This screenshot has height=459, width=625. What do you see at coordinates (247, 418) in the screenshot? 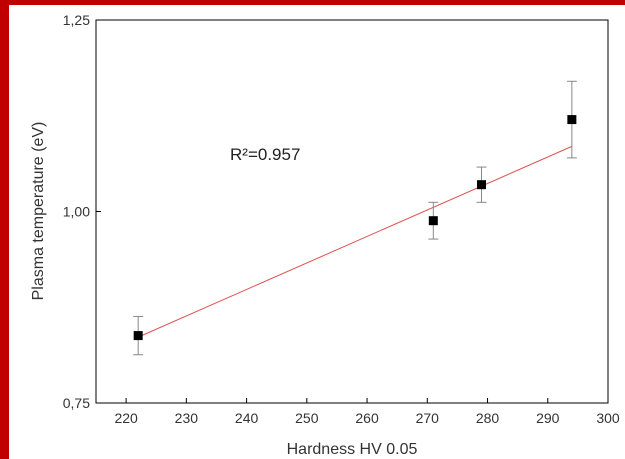
I see `x-tick-label: 240` at bounding box center [247, 418].